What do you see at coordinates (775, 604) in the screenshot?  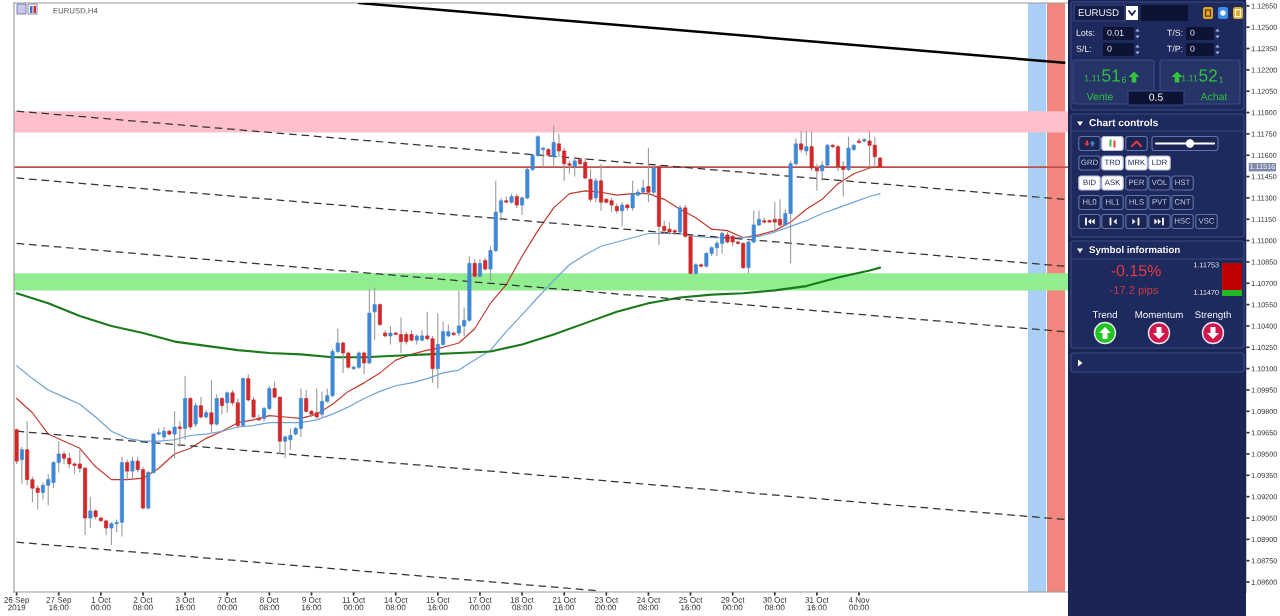 I see `x-tick-label: 30 Oct 08:00` at bounding box center [775, 604].